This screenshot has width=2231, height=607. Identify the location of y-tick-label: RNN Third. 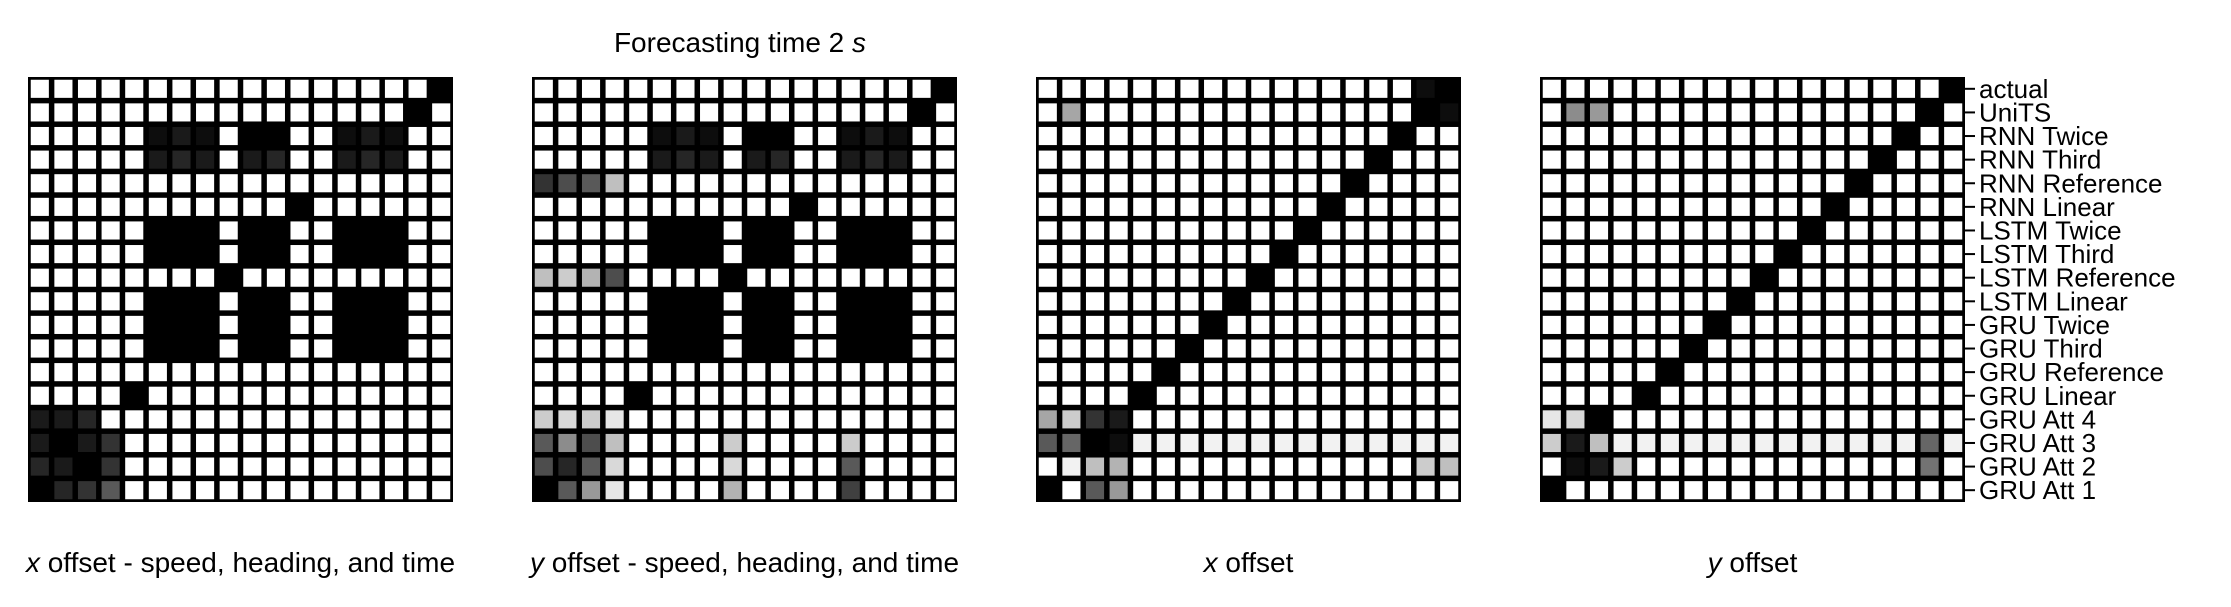
(2040, 160).